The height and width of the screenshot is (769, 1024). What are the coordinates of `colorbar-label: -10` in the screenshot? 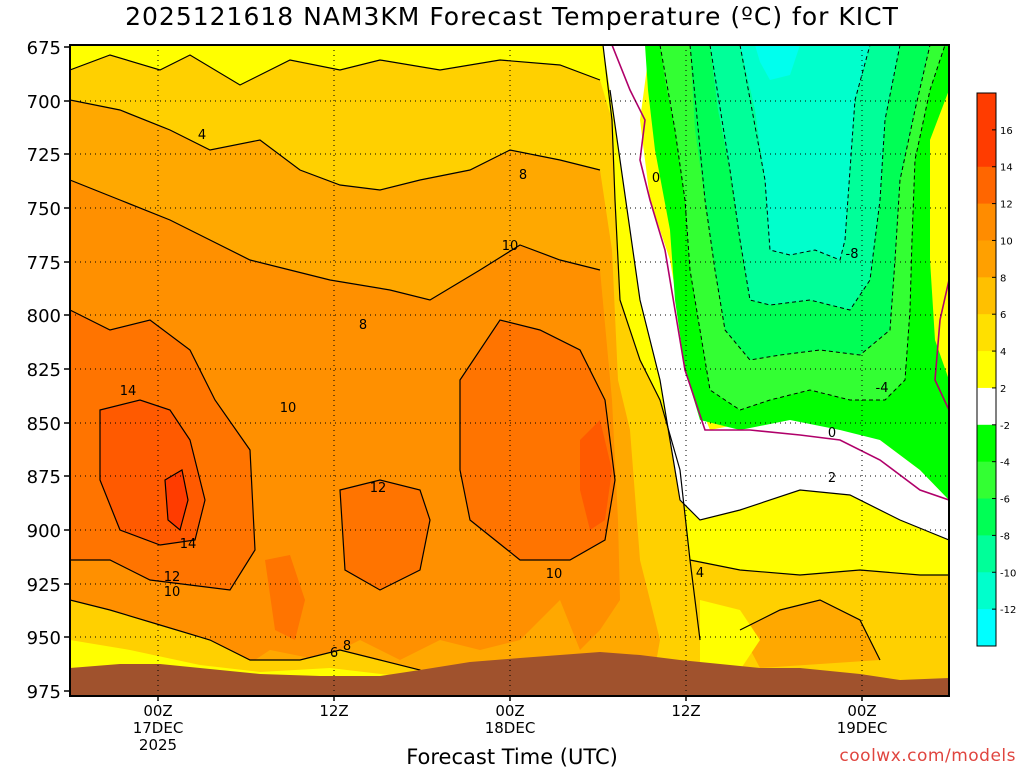 It's located at (1008, 573).